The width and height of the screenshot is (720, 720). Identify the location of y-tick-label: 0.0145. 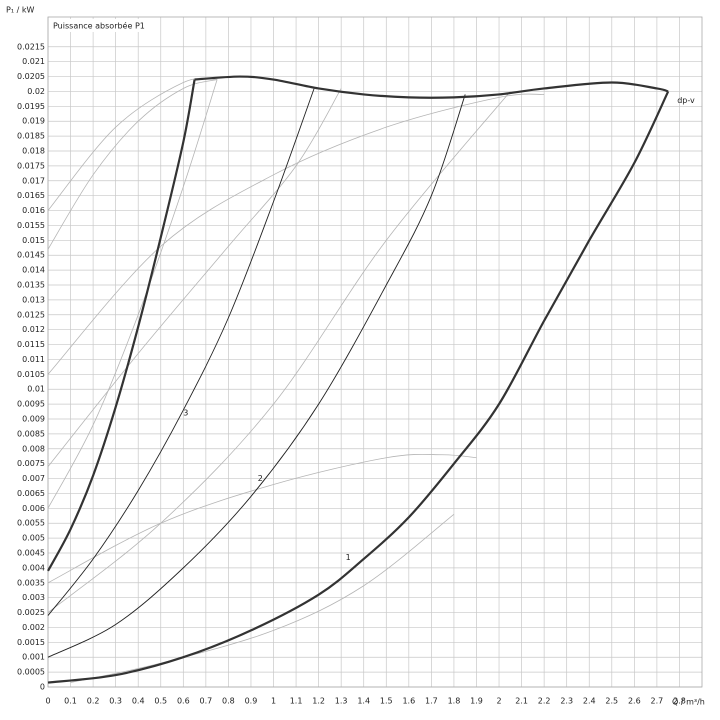
(31, 255).